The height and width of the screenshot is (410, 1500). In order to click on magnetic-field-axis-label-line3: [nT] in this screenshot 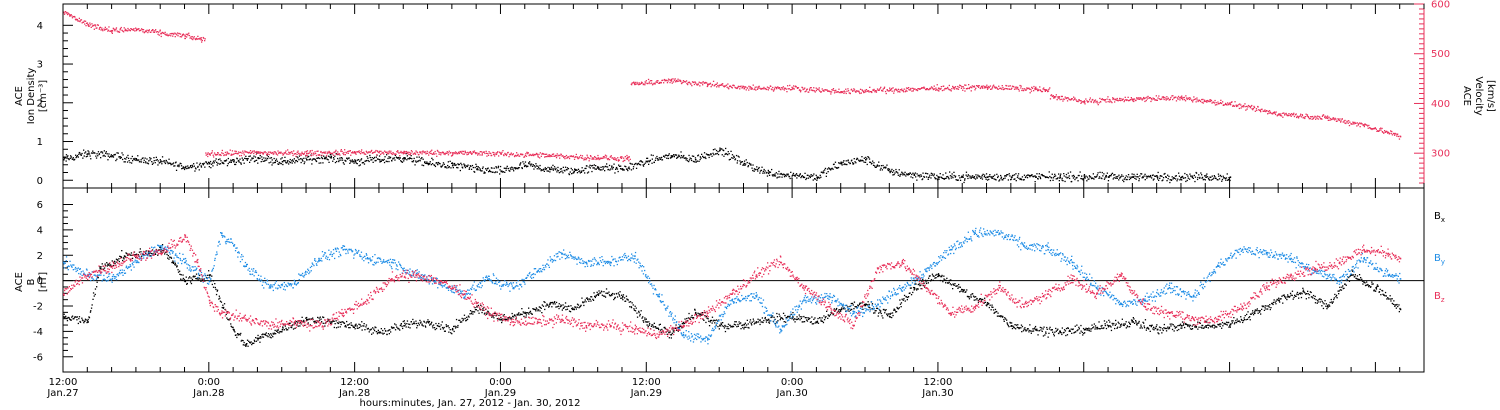, I will do `click(43, 282)`.